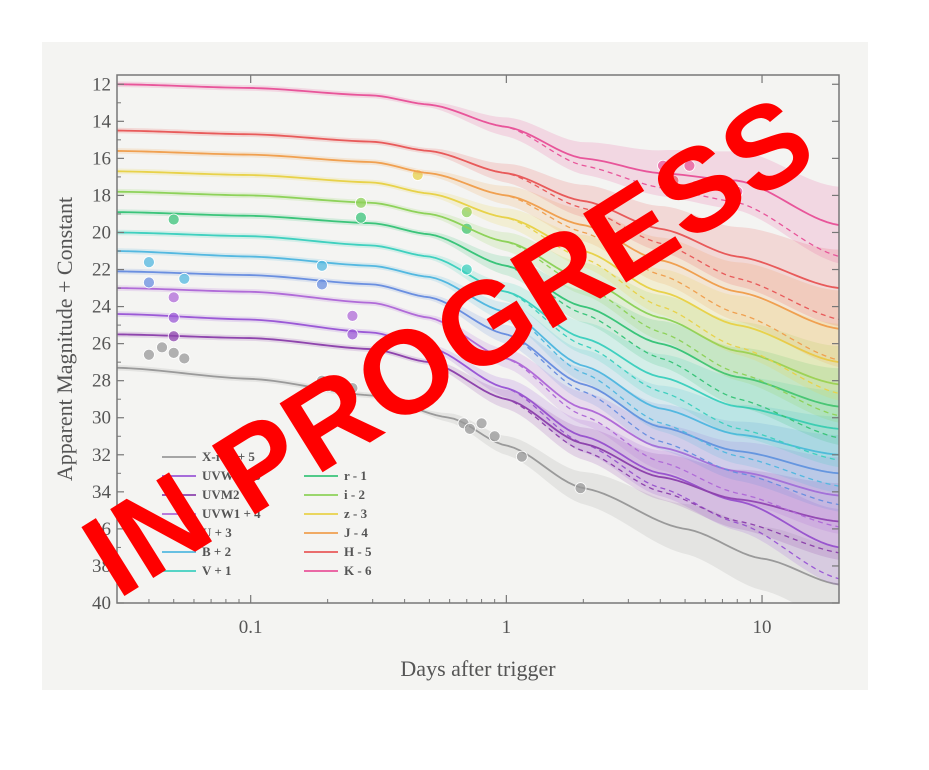 Image resolution: width=929 pixels, height=770 pixels. I want to click on legend-item: UVM2 + 5, so click(211, 494).